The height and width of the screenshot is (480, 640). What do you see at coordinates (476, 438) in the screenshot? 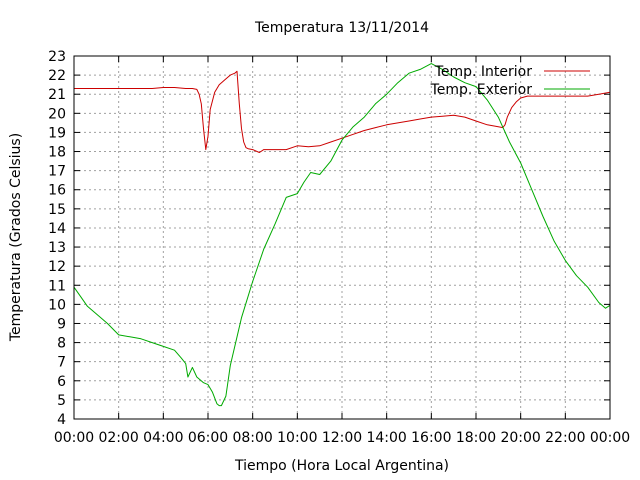
I see `x-tick-label: 18:00` at bounding box center [476, 438].